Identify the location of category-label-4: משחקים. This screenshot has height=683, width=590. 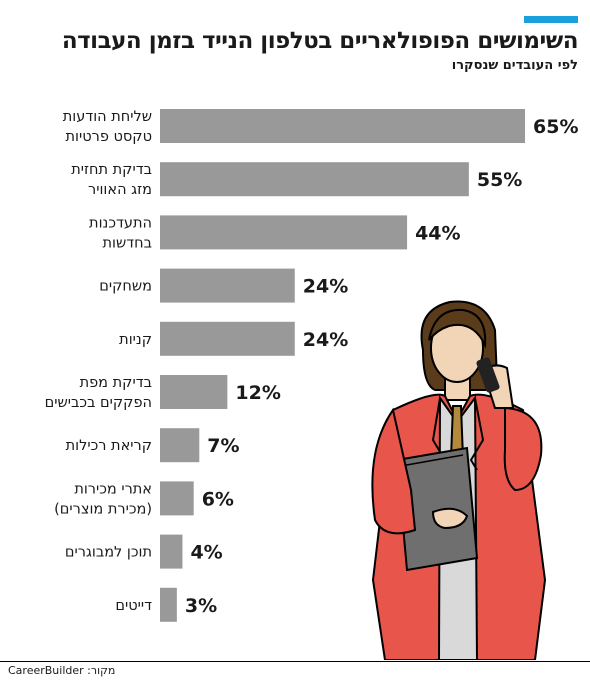
(125, 287).